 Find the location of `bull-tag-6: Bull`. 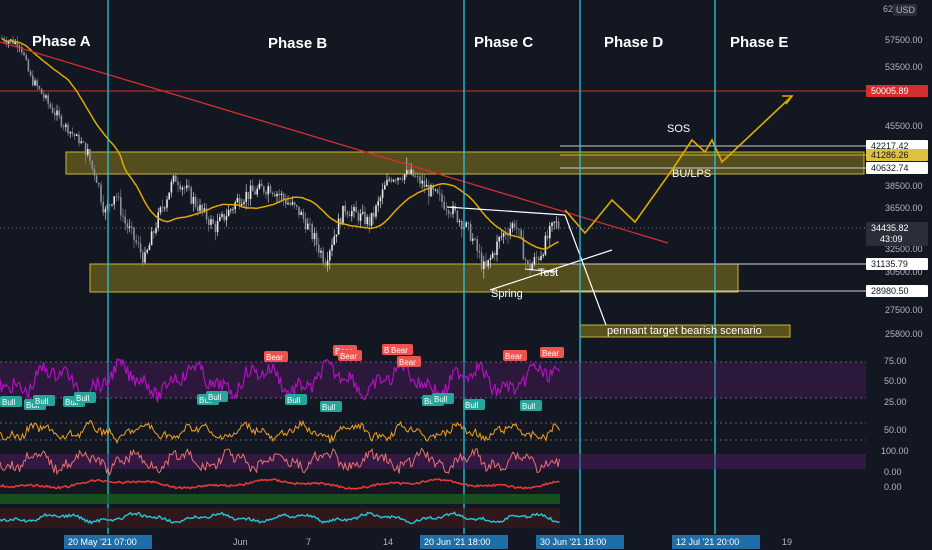

bull-tag-6: Bull is located at coordinates (215, 397).